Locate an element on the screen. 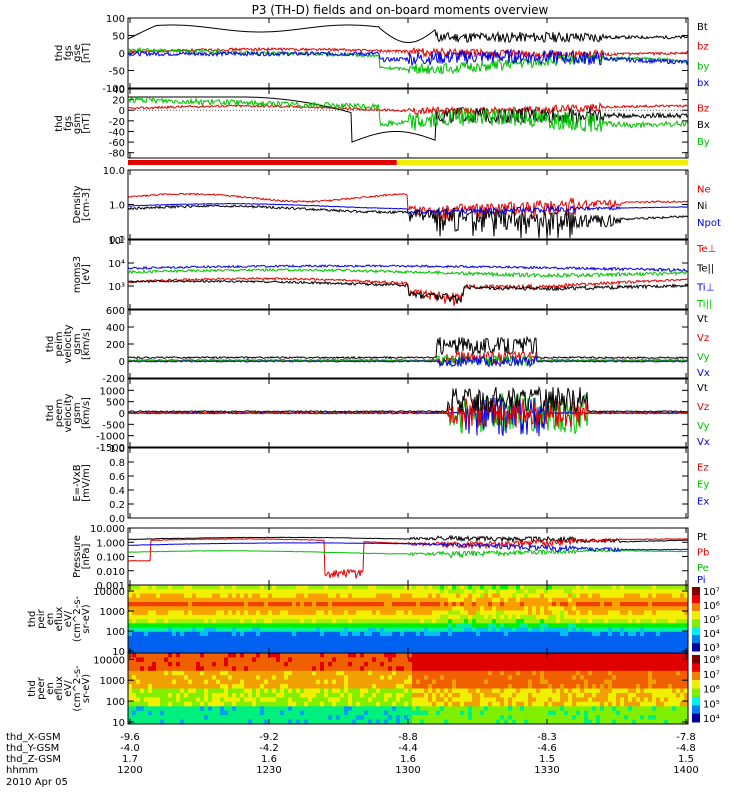 This screenshot has width=750, height=800. y-axis-label: eV/ is located at coordinates (68, 688).